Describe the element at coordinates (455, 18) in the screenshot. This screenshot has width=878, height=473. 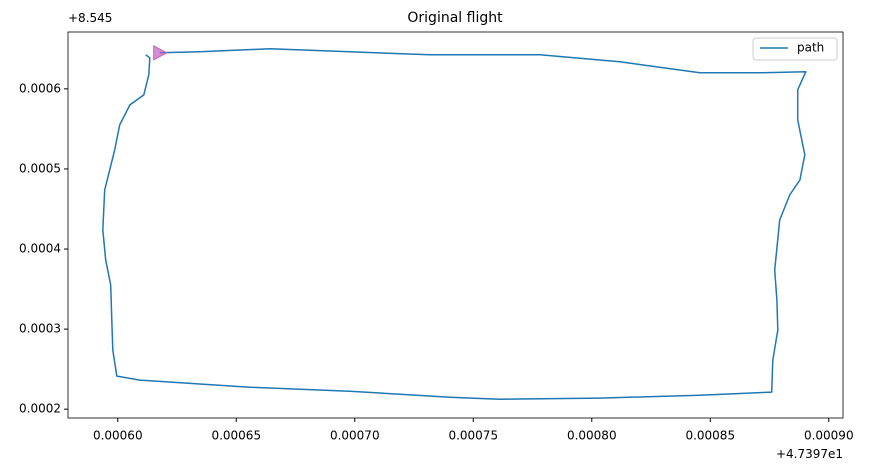
I see `chart-title: Original flight` at that location.